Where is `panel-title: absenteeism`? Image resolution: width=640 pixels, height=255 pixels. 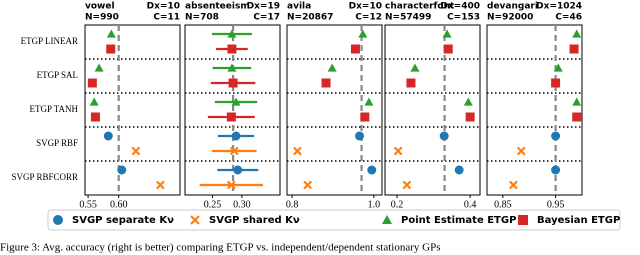
panel-title: absenteeism is located at coordinates (217, 7).